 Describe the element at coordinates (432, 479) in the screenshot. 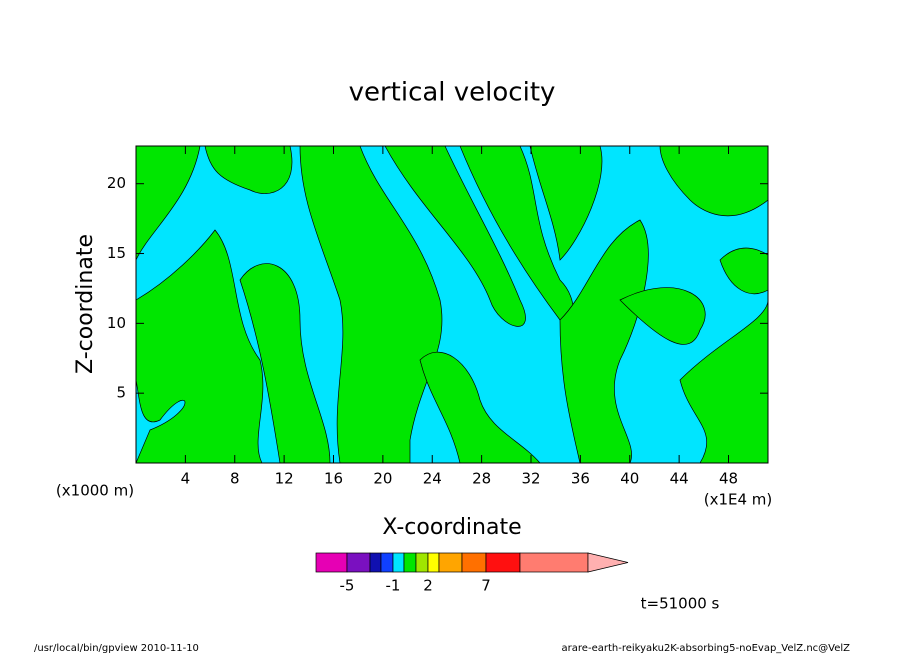

I see `x-tick-label: 24` at that location.